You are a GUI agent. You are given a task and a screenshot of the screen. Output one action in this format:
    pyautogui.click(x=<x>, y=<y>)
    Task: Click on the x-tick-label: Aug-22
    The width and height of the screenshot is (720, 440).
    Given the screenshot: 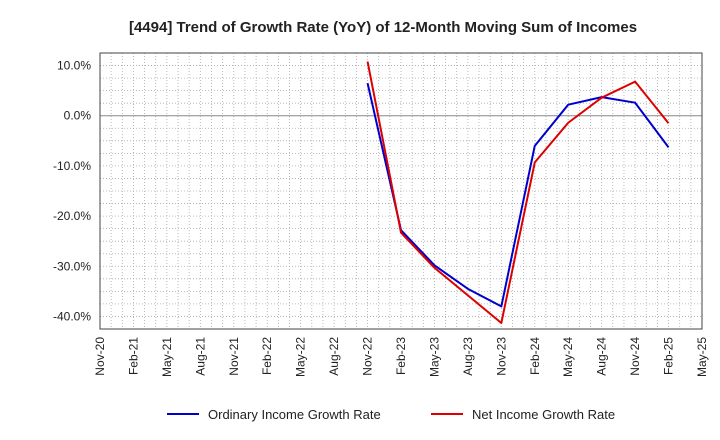 What is the action you would take?
    pyautogui.click(x=334, y=356)
    